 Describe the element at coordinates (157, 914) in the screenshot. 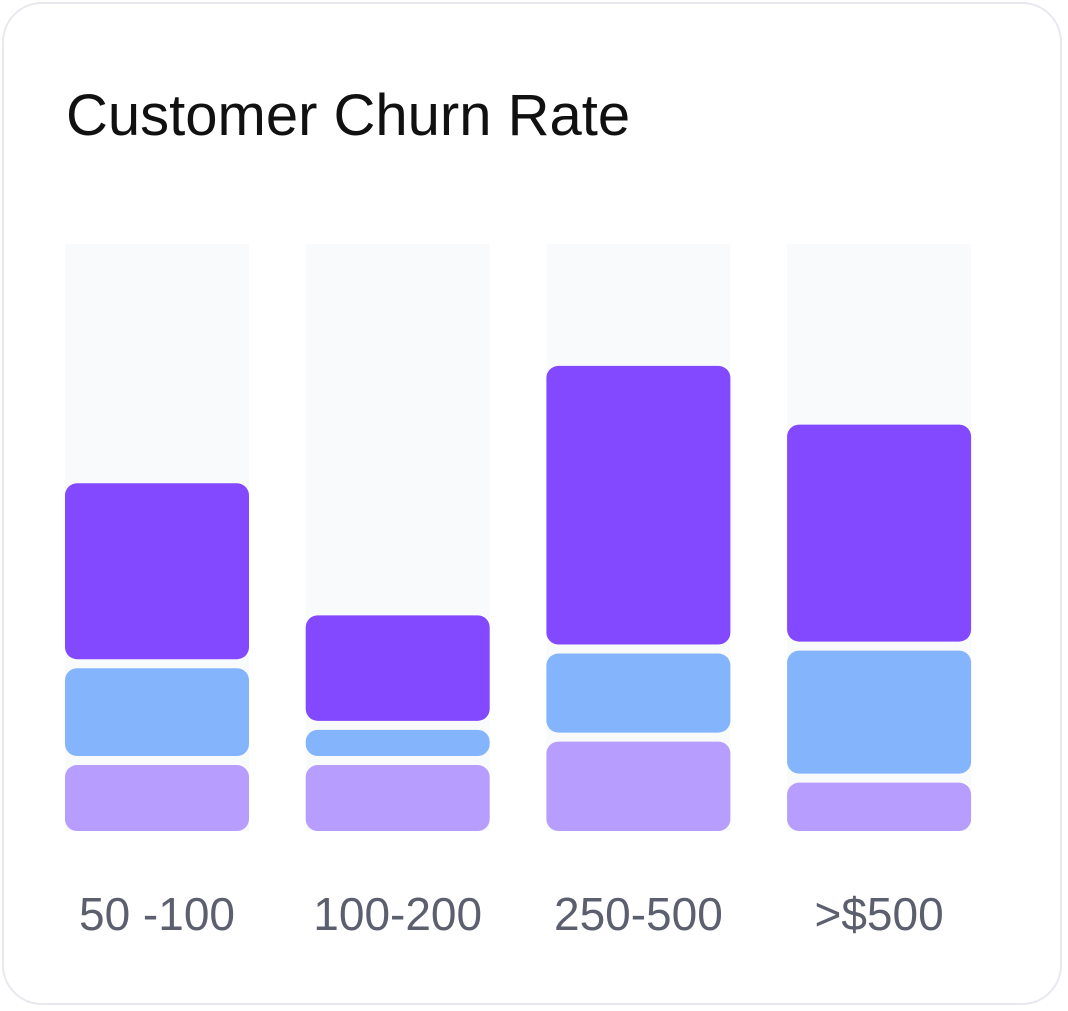

I see `x-tick-label: 50 -100` at that location.